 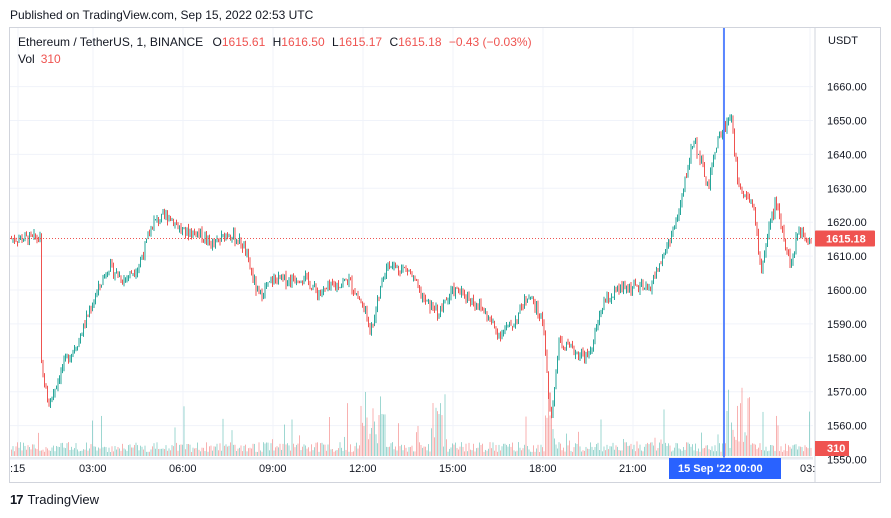 I want to click on symbol-name: Ethereum / TetherUS, 1, BINANCE, so click(x=111, y=42).